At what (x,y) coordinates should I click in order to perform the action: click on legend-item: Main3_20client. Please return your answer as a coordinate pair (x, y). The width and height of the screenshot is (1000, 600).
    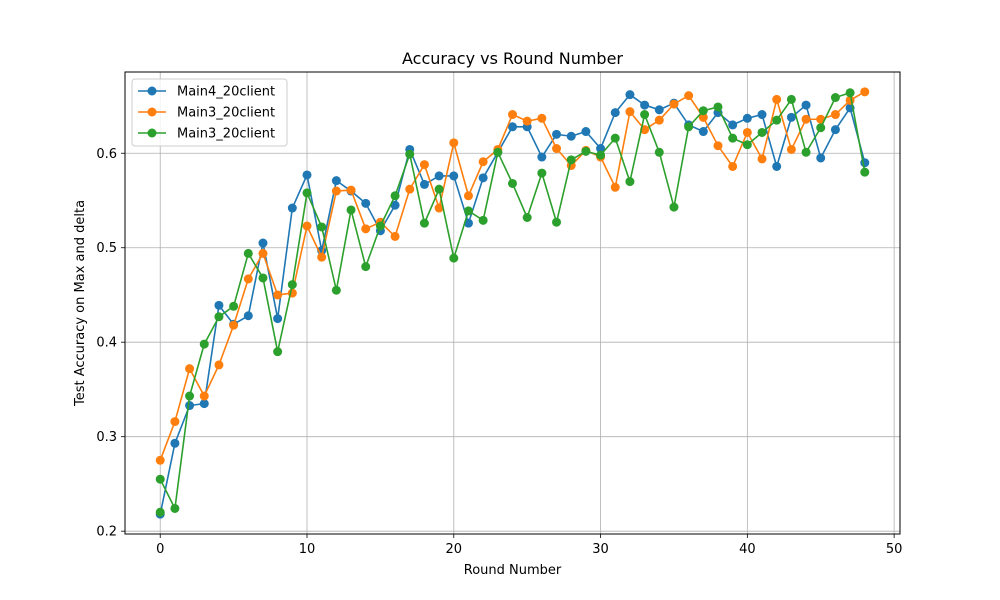
    Looking at the image, I should click on (206, 113).